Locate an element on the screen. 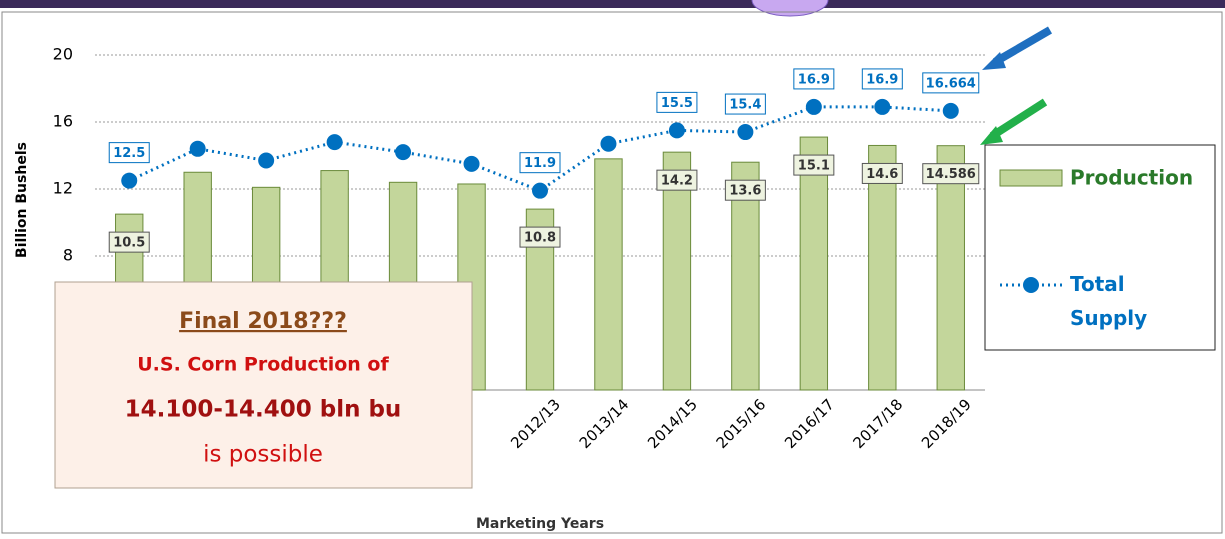  data-label: 11.9 is located at coordinates (540, 163).